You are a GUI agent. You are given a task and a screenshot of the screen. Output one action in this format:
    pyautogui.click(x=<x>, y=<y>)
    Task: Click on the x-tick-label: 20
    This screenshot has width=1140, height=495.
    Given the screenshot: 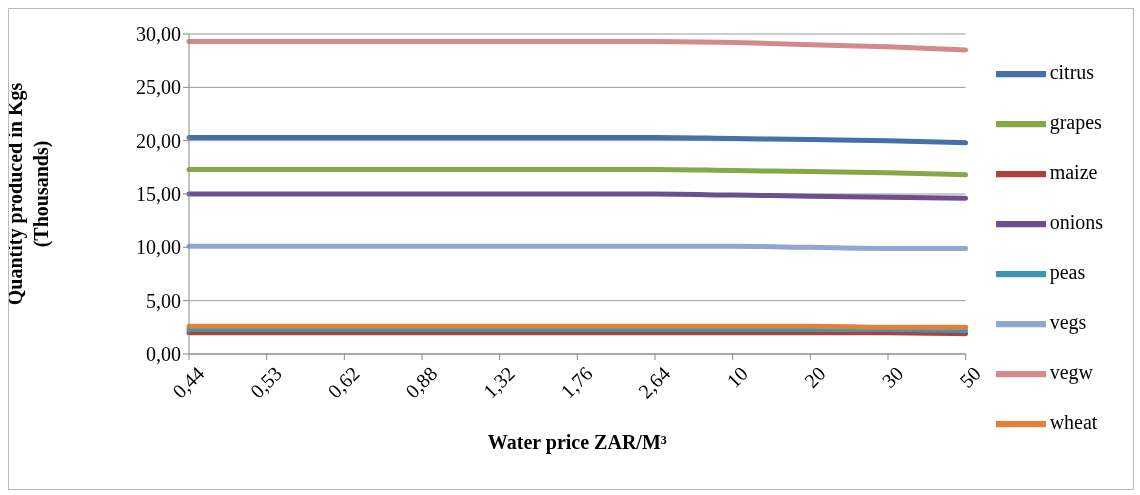 What is the action you would take?
    pyautogui.click(x=814, y=377)
    